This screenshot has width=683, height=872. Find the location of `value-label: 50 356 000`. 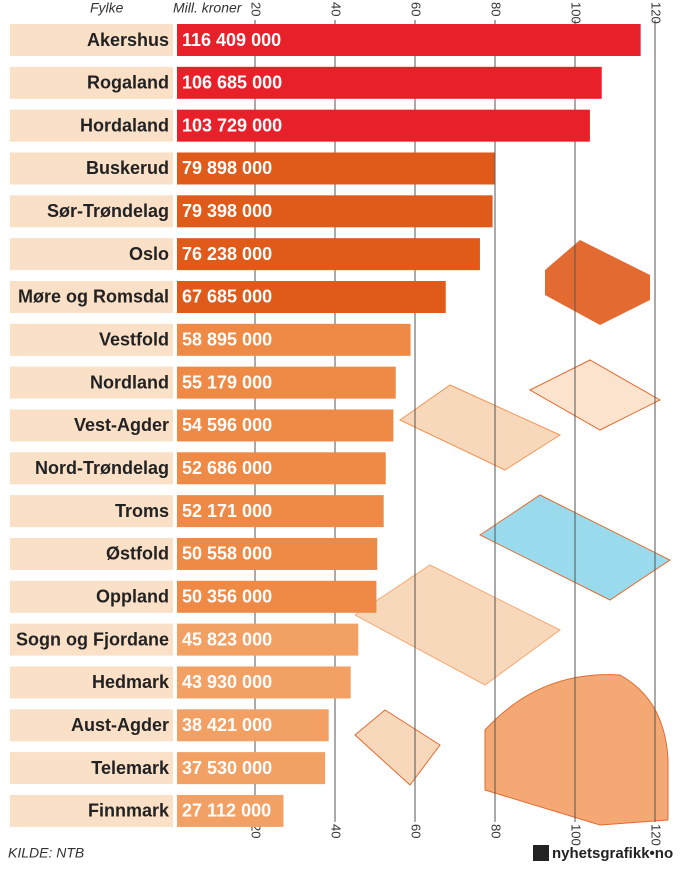

value-label: 50 356 000 is located at coordinates (227, 597).